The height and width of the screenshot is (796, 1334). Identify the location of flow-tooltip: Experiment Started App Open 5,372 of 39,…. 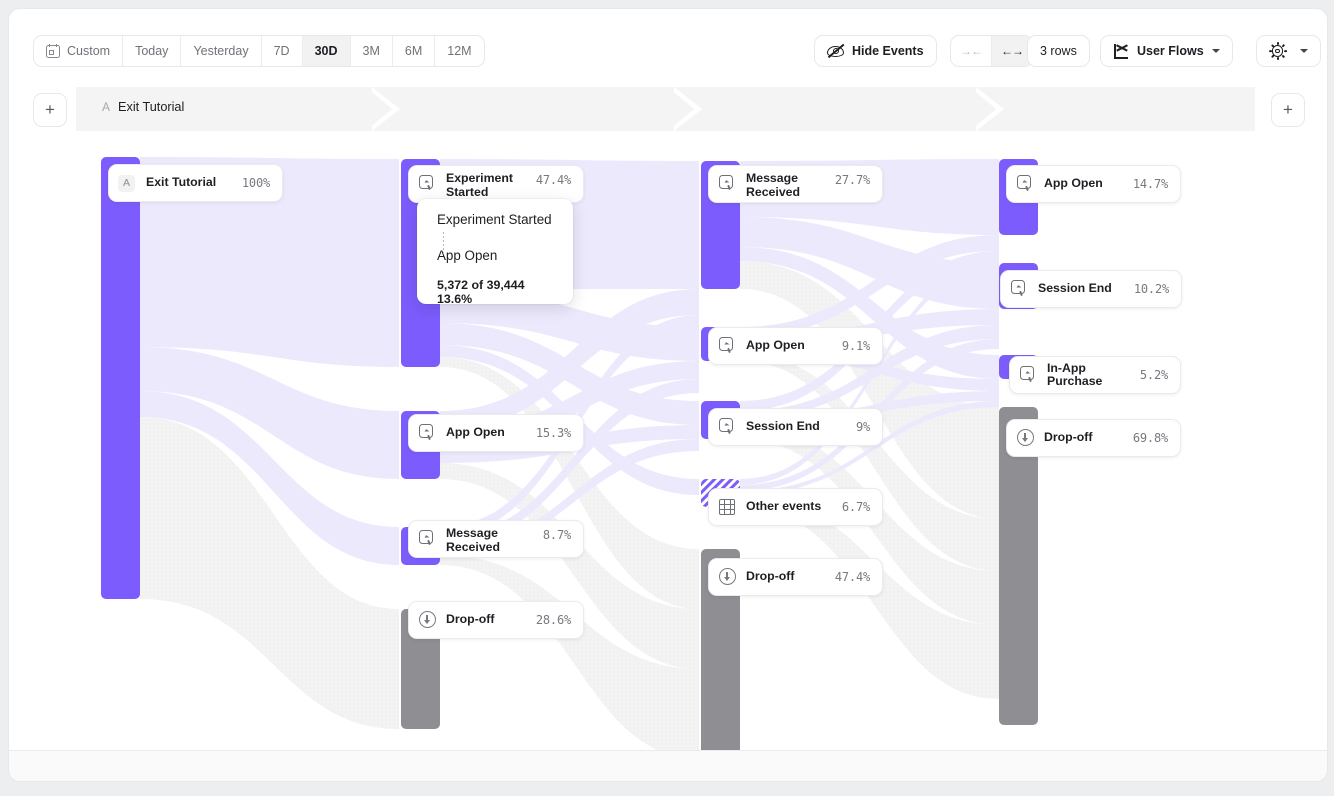
(495, 252).